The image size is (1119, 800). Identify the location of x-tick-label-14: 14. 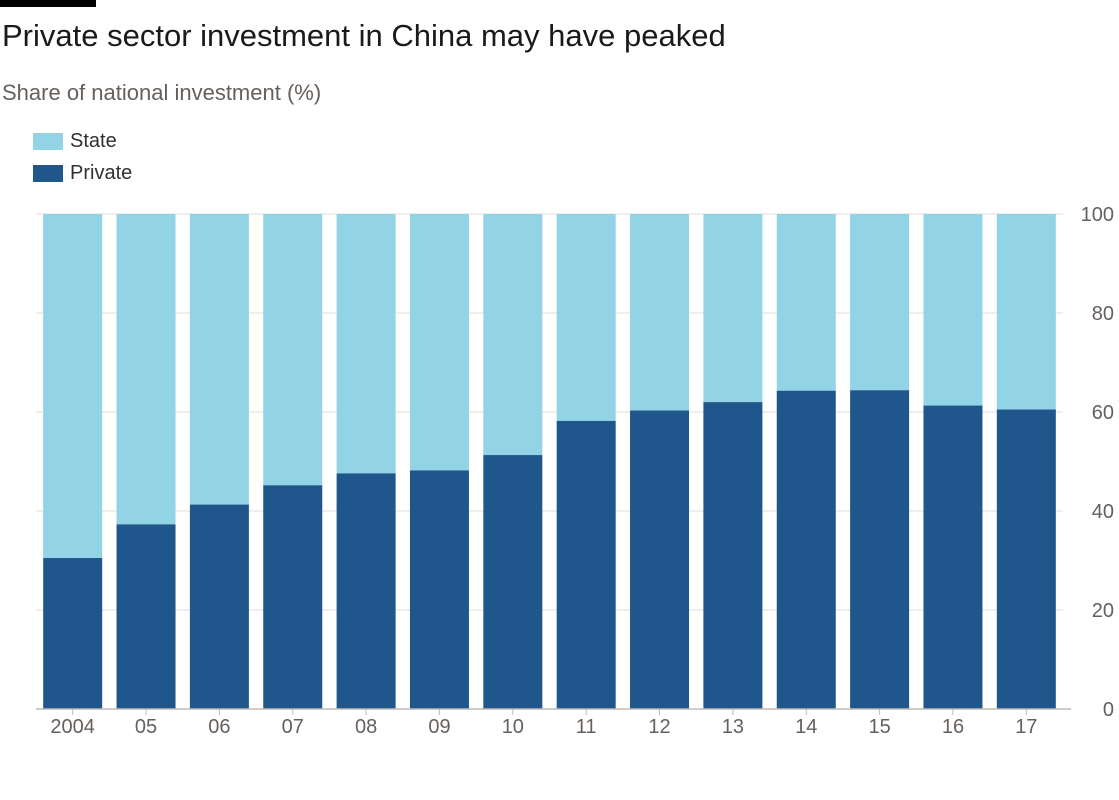
(806, 727).